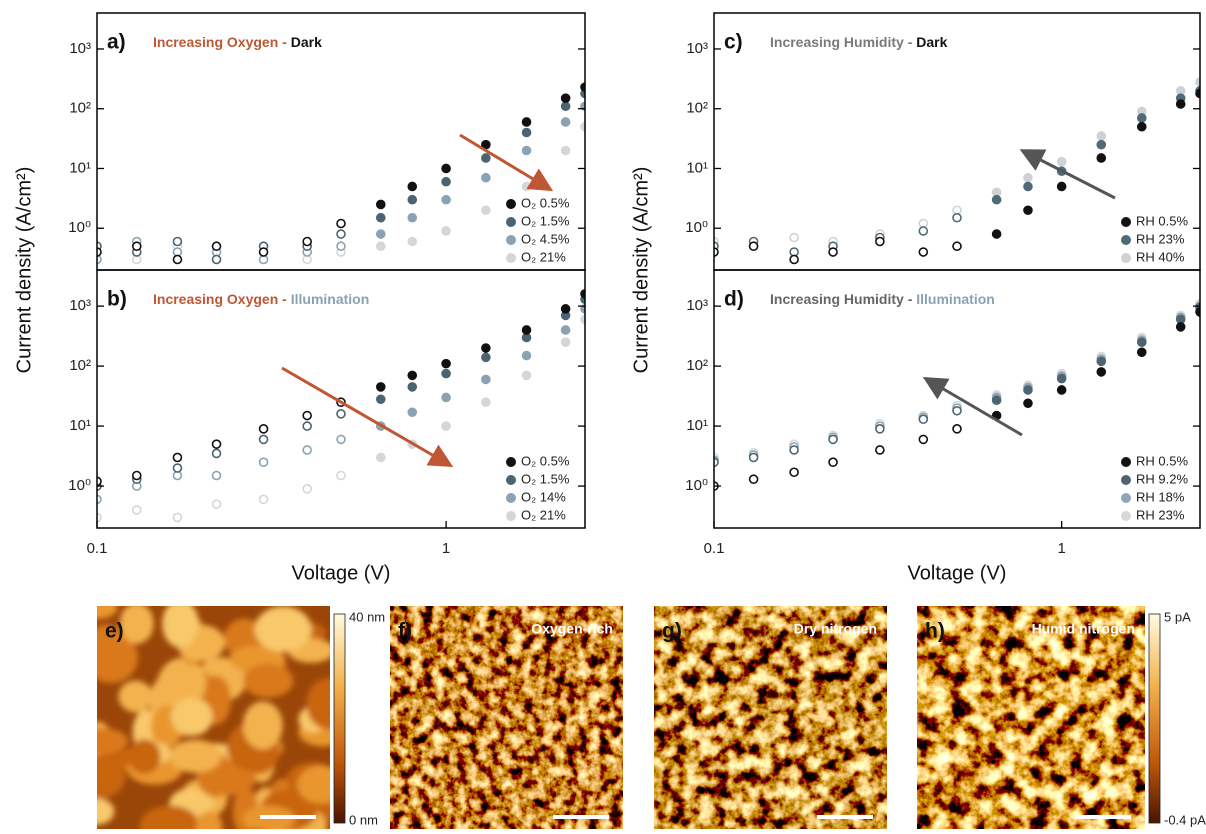 This screenshot has width=1206, height=834. Describe the element at coordinates (697, 305) in the screenshot. I see `y-tick-label: 10³` at that location.